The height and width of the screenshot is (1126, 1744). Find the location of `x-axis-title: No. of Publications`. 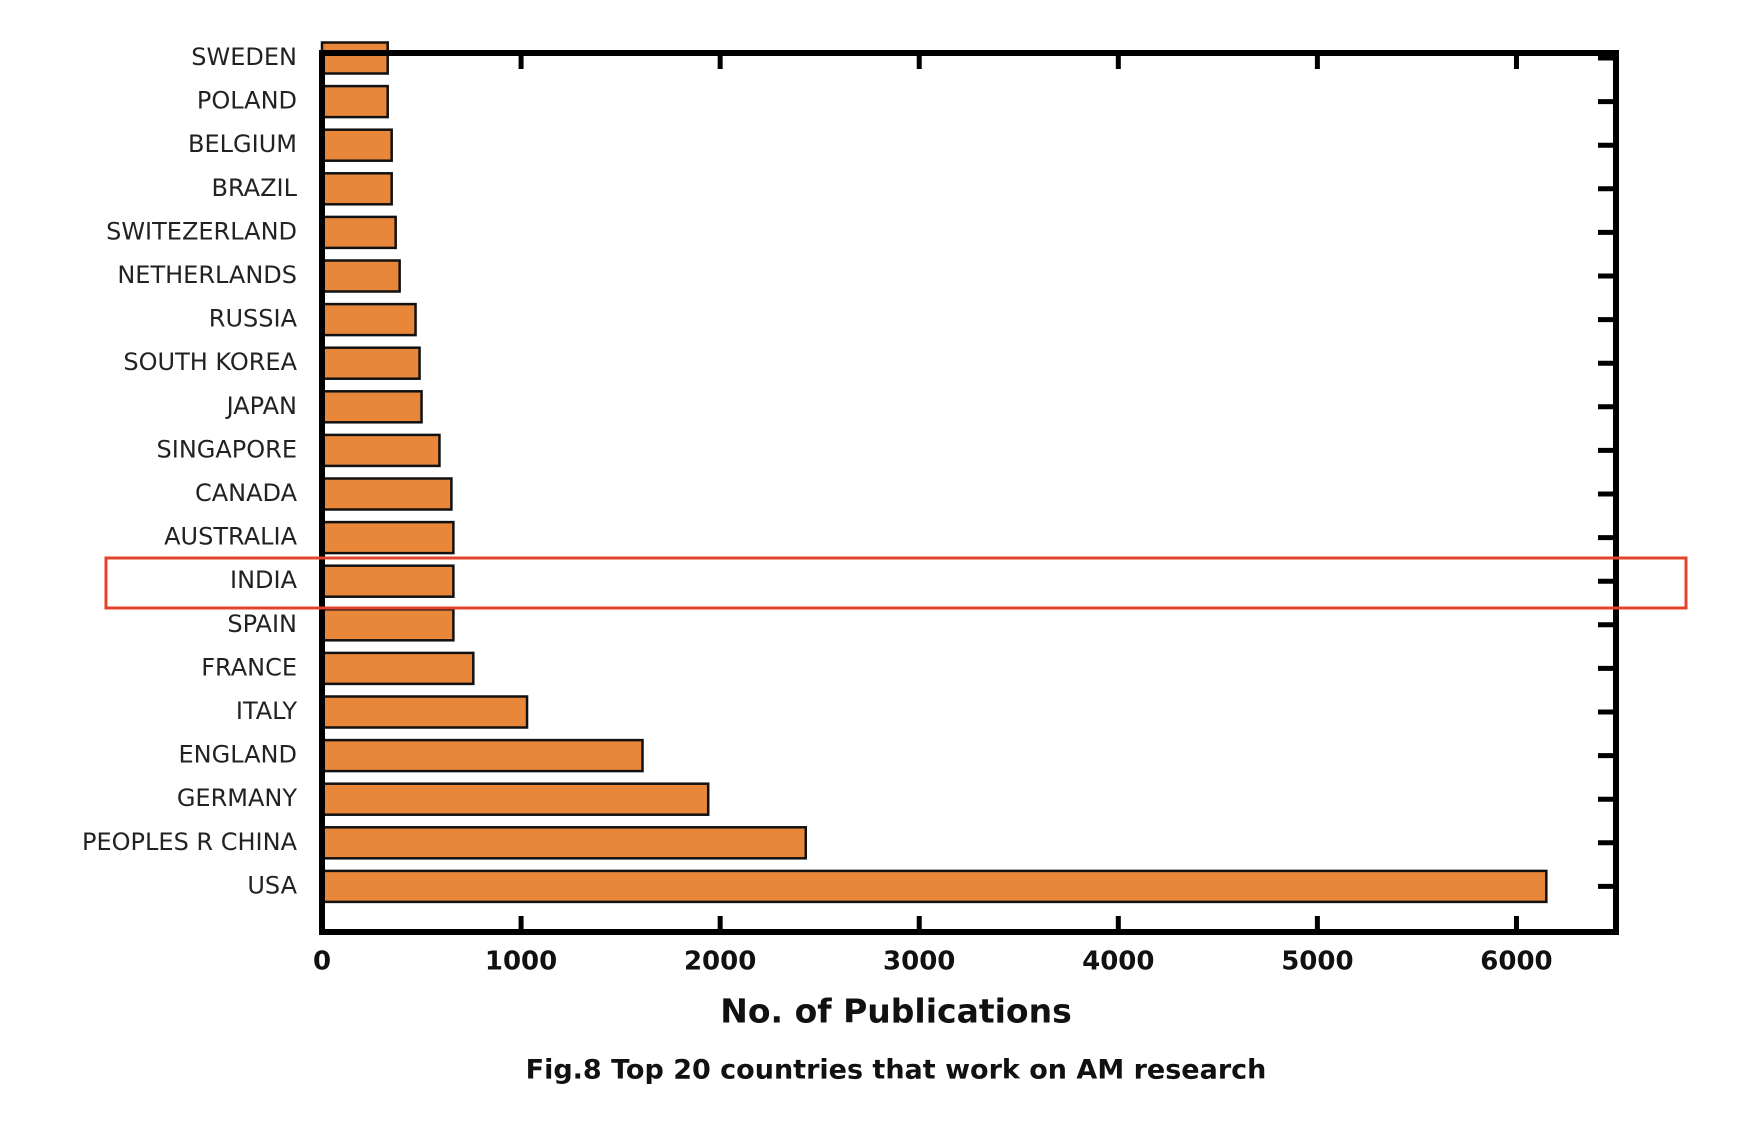

x-axis-title: No. of Publications is located at coordinates (895, 1011).